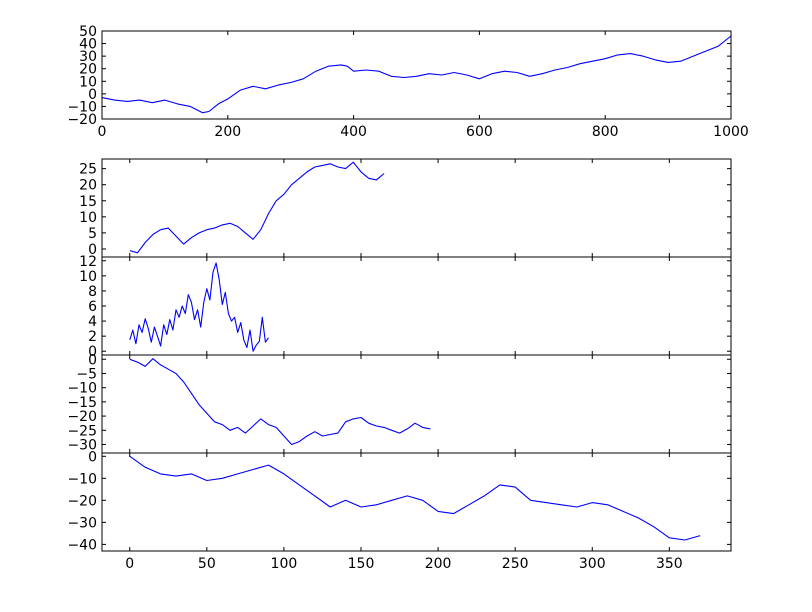  What do you see at coordinates (88, 262) in the screenshot?
I see `y-tick-label: 12` at bounding box center [88, 262].